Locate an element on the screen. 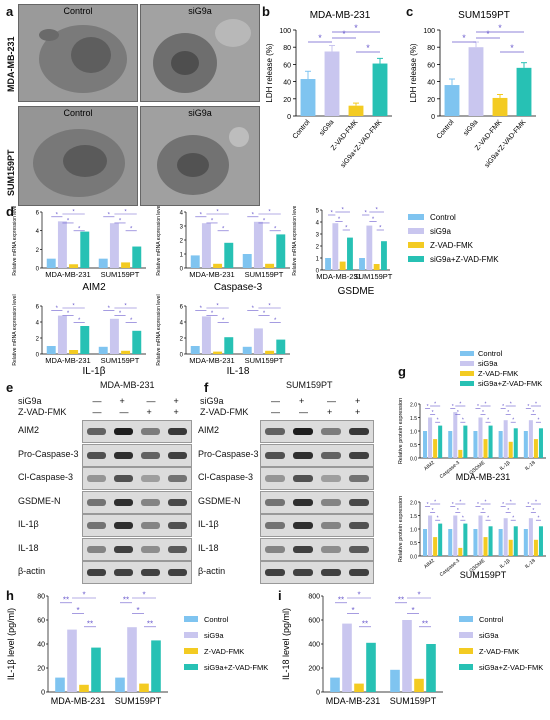  legend-swatch is located at coordinates (466, 667).